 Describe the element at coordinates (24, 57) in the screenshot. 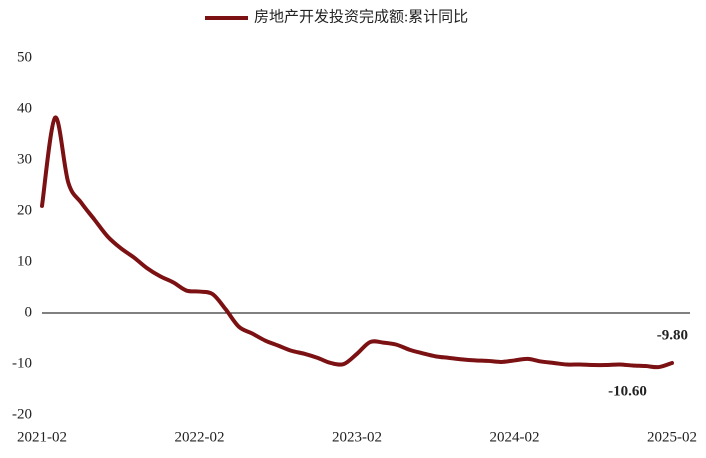

I see `y-tick-label: 50` at that location.